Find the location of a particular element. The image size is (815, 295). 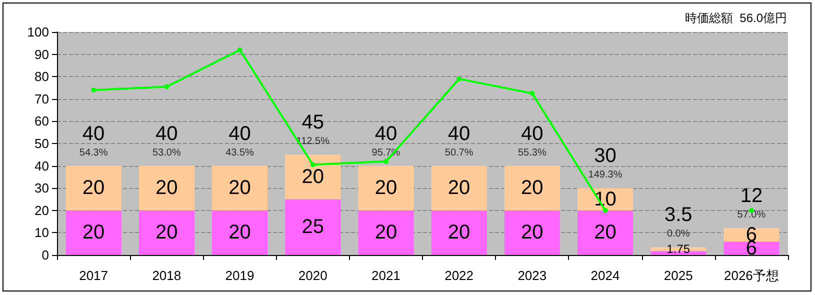

annotation: 43.5% is located at coordinates (240, 152).